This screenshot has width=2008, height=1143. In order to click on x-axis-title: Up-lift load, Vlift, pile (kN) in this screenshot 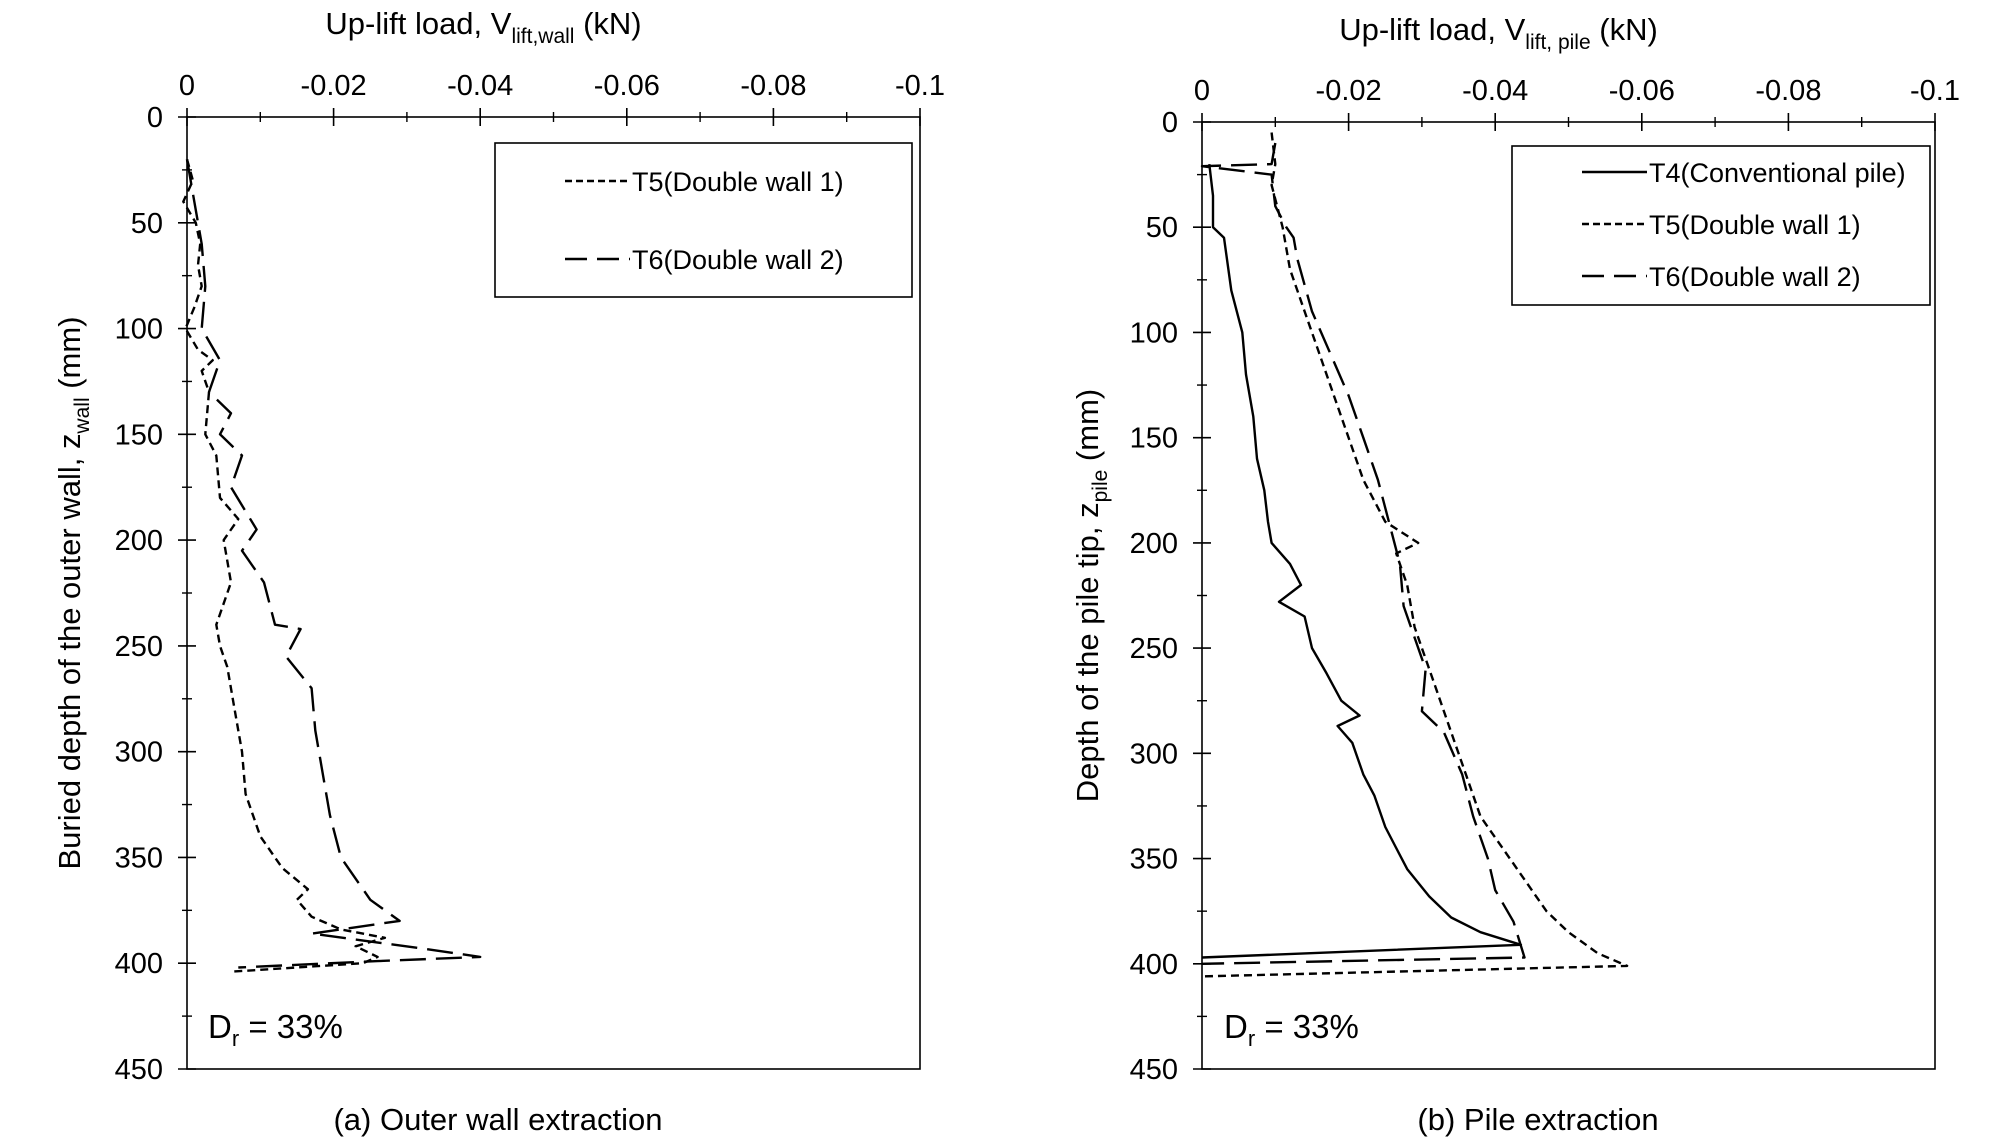, I will do `click(1498, 33)`.